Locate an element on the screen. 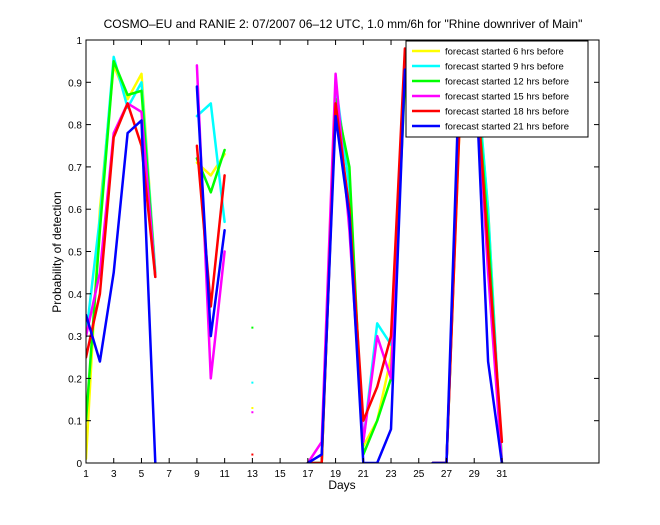 Image resolution: width=660 pixels, height=525 pixels. y-tick-label-5: 0.5 is located at coordinates (75, 253).